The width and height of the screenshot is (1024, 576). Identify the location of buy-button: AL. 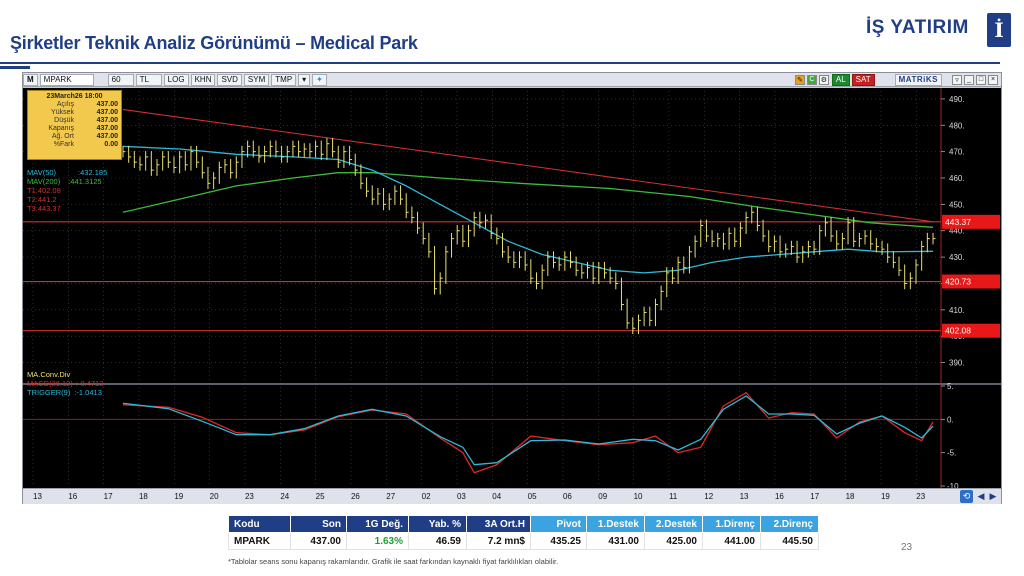
(840, 79).